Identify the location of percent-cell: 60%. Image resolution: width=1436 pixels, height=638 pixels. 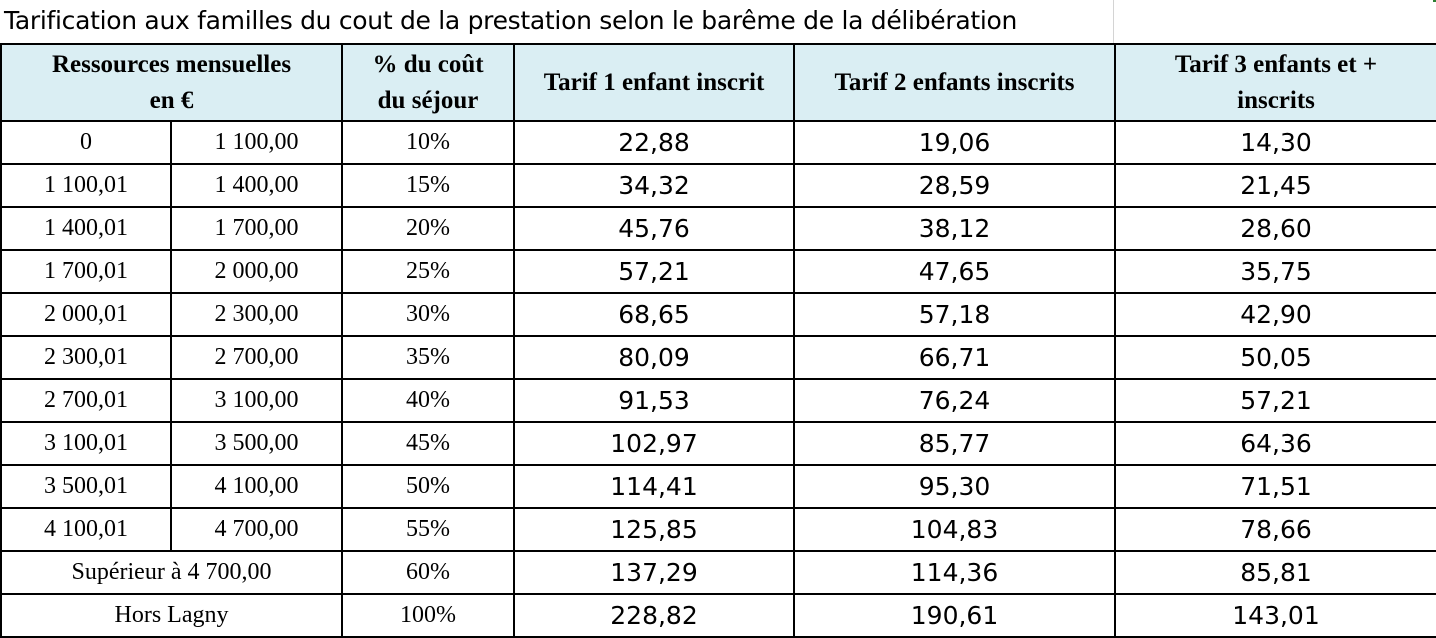
(428, 572).